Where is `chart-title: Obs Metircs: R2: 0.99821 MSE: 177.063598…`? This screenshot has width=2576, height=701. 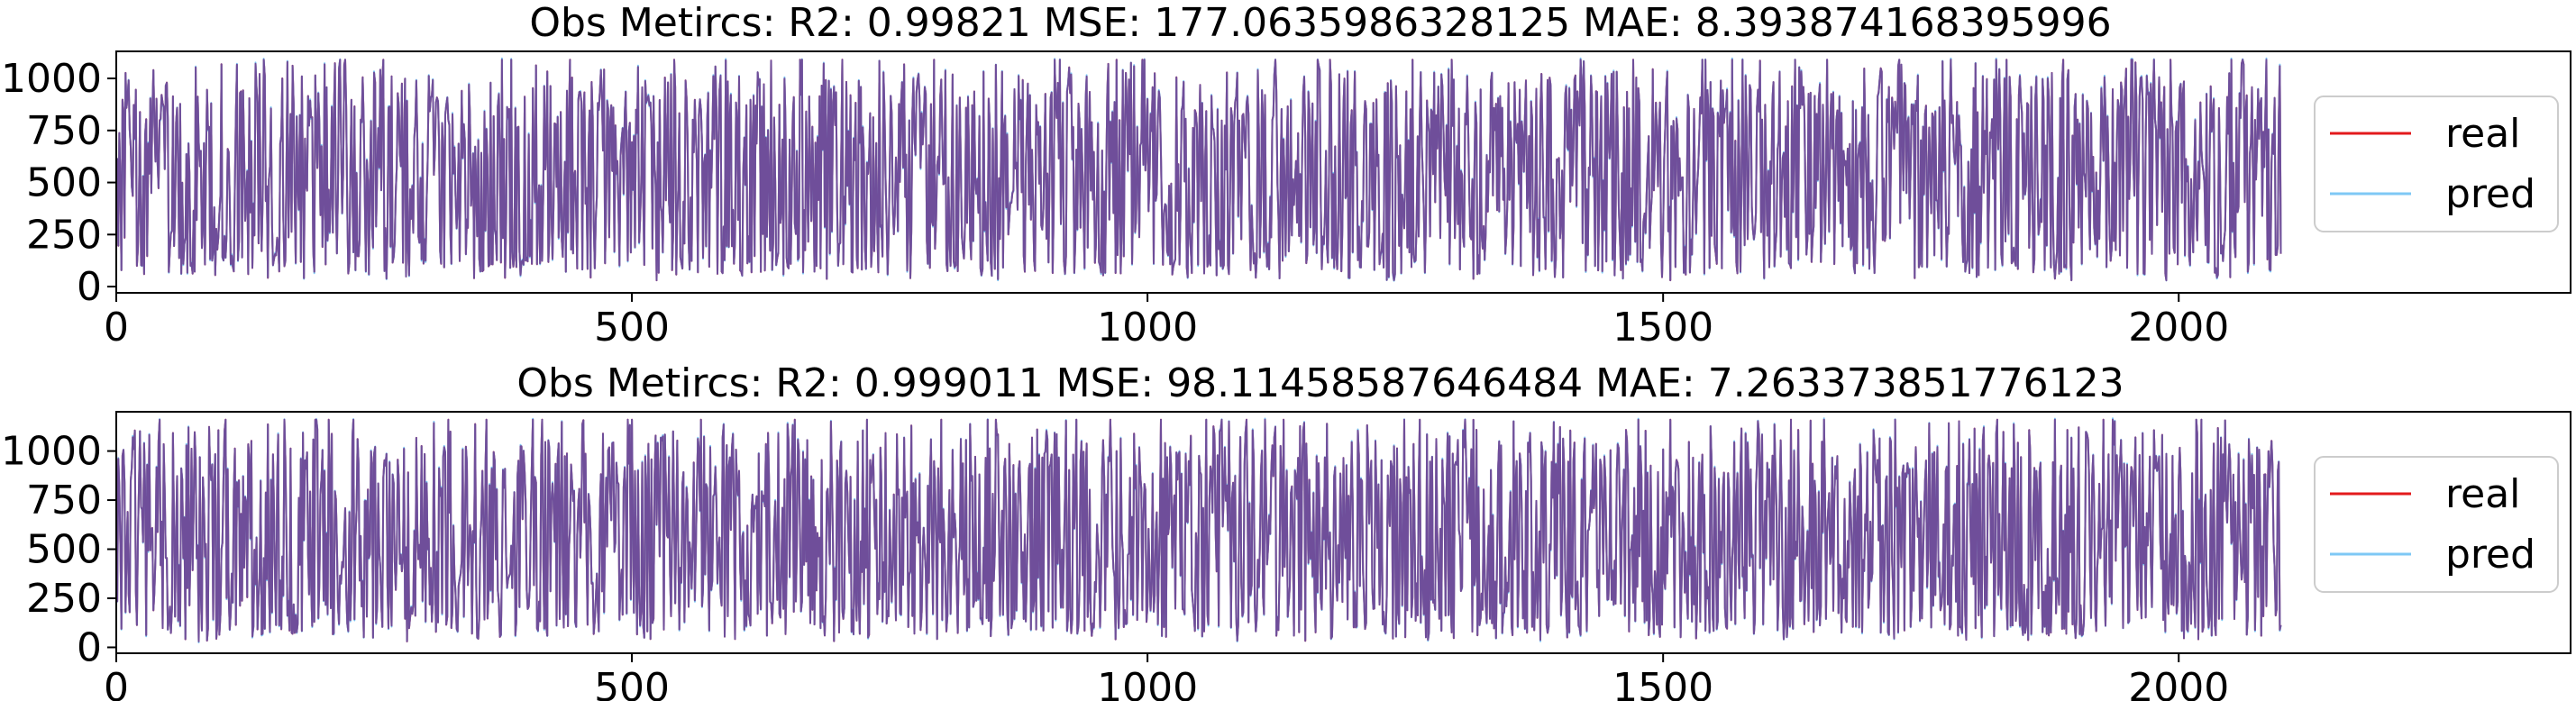
chart-title: Obs Metircs: R2: 0.99821 MSE: 177.063598… is located at coordinates (1320, 23).